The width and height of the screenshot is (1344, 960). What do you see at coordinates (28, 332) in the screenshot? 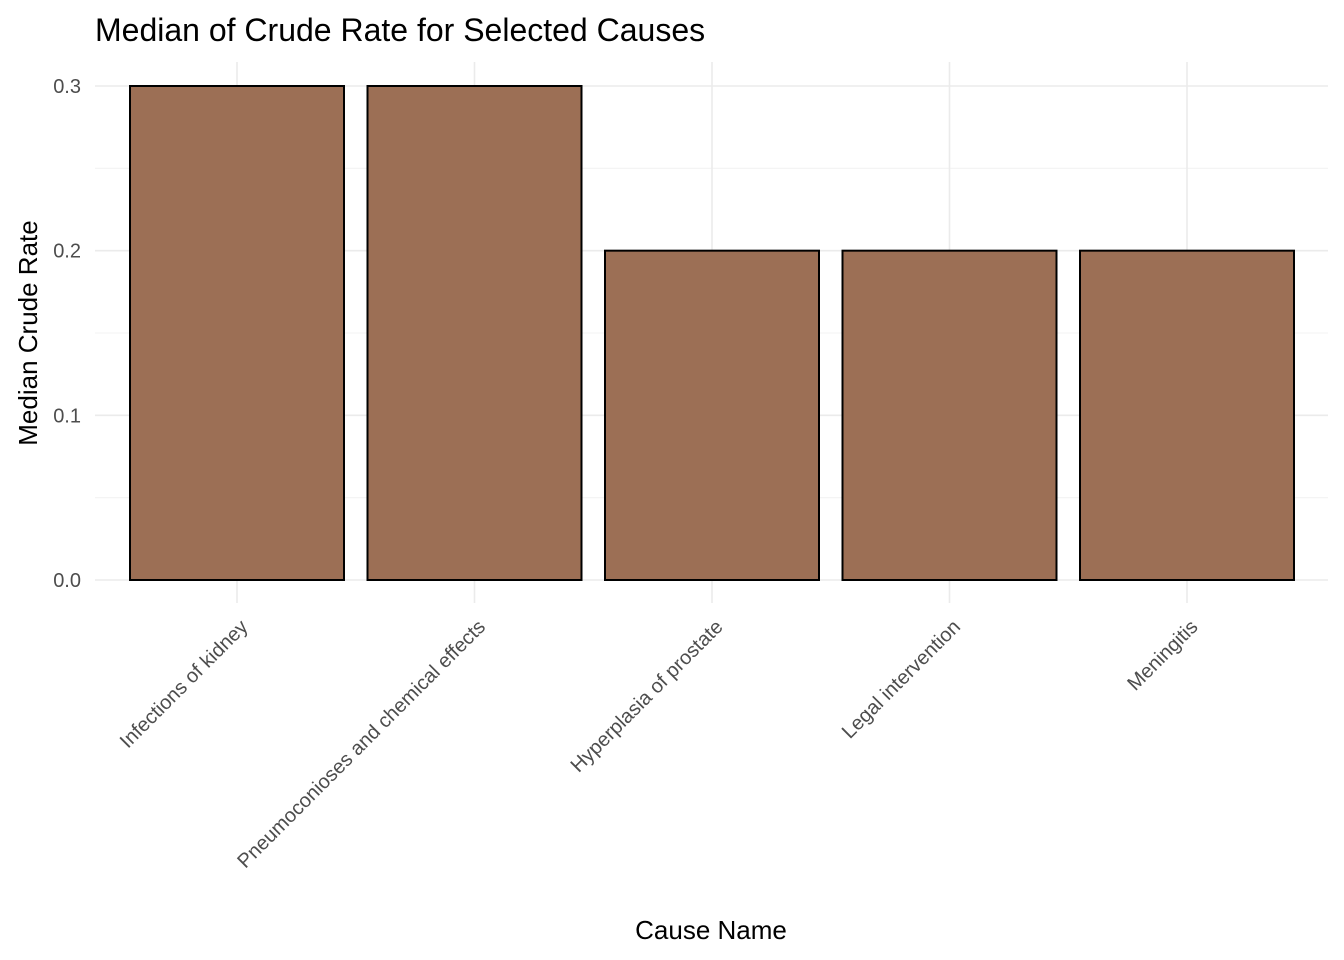
I see `y-axis-title: Median Crude Rate` at bounding box center [28, 332].